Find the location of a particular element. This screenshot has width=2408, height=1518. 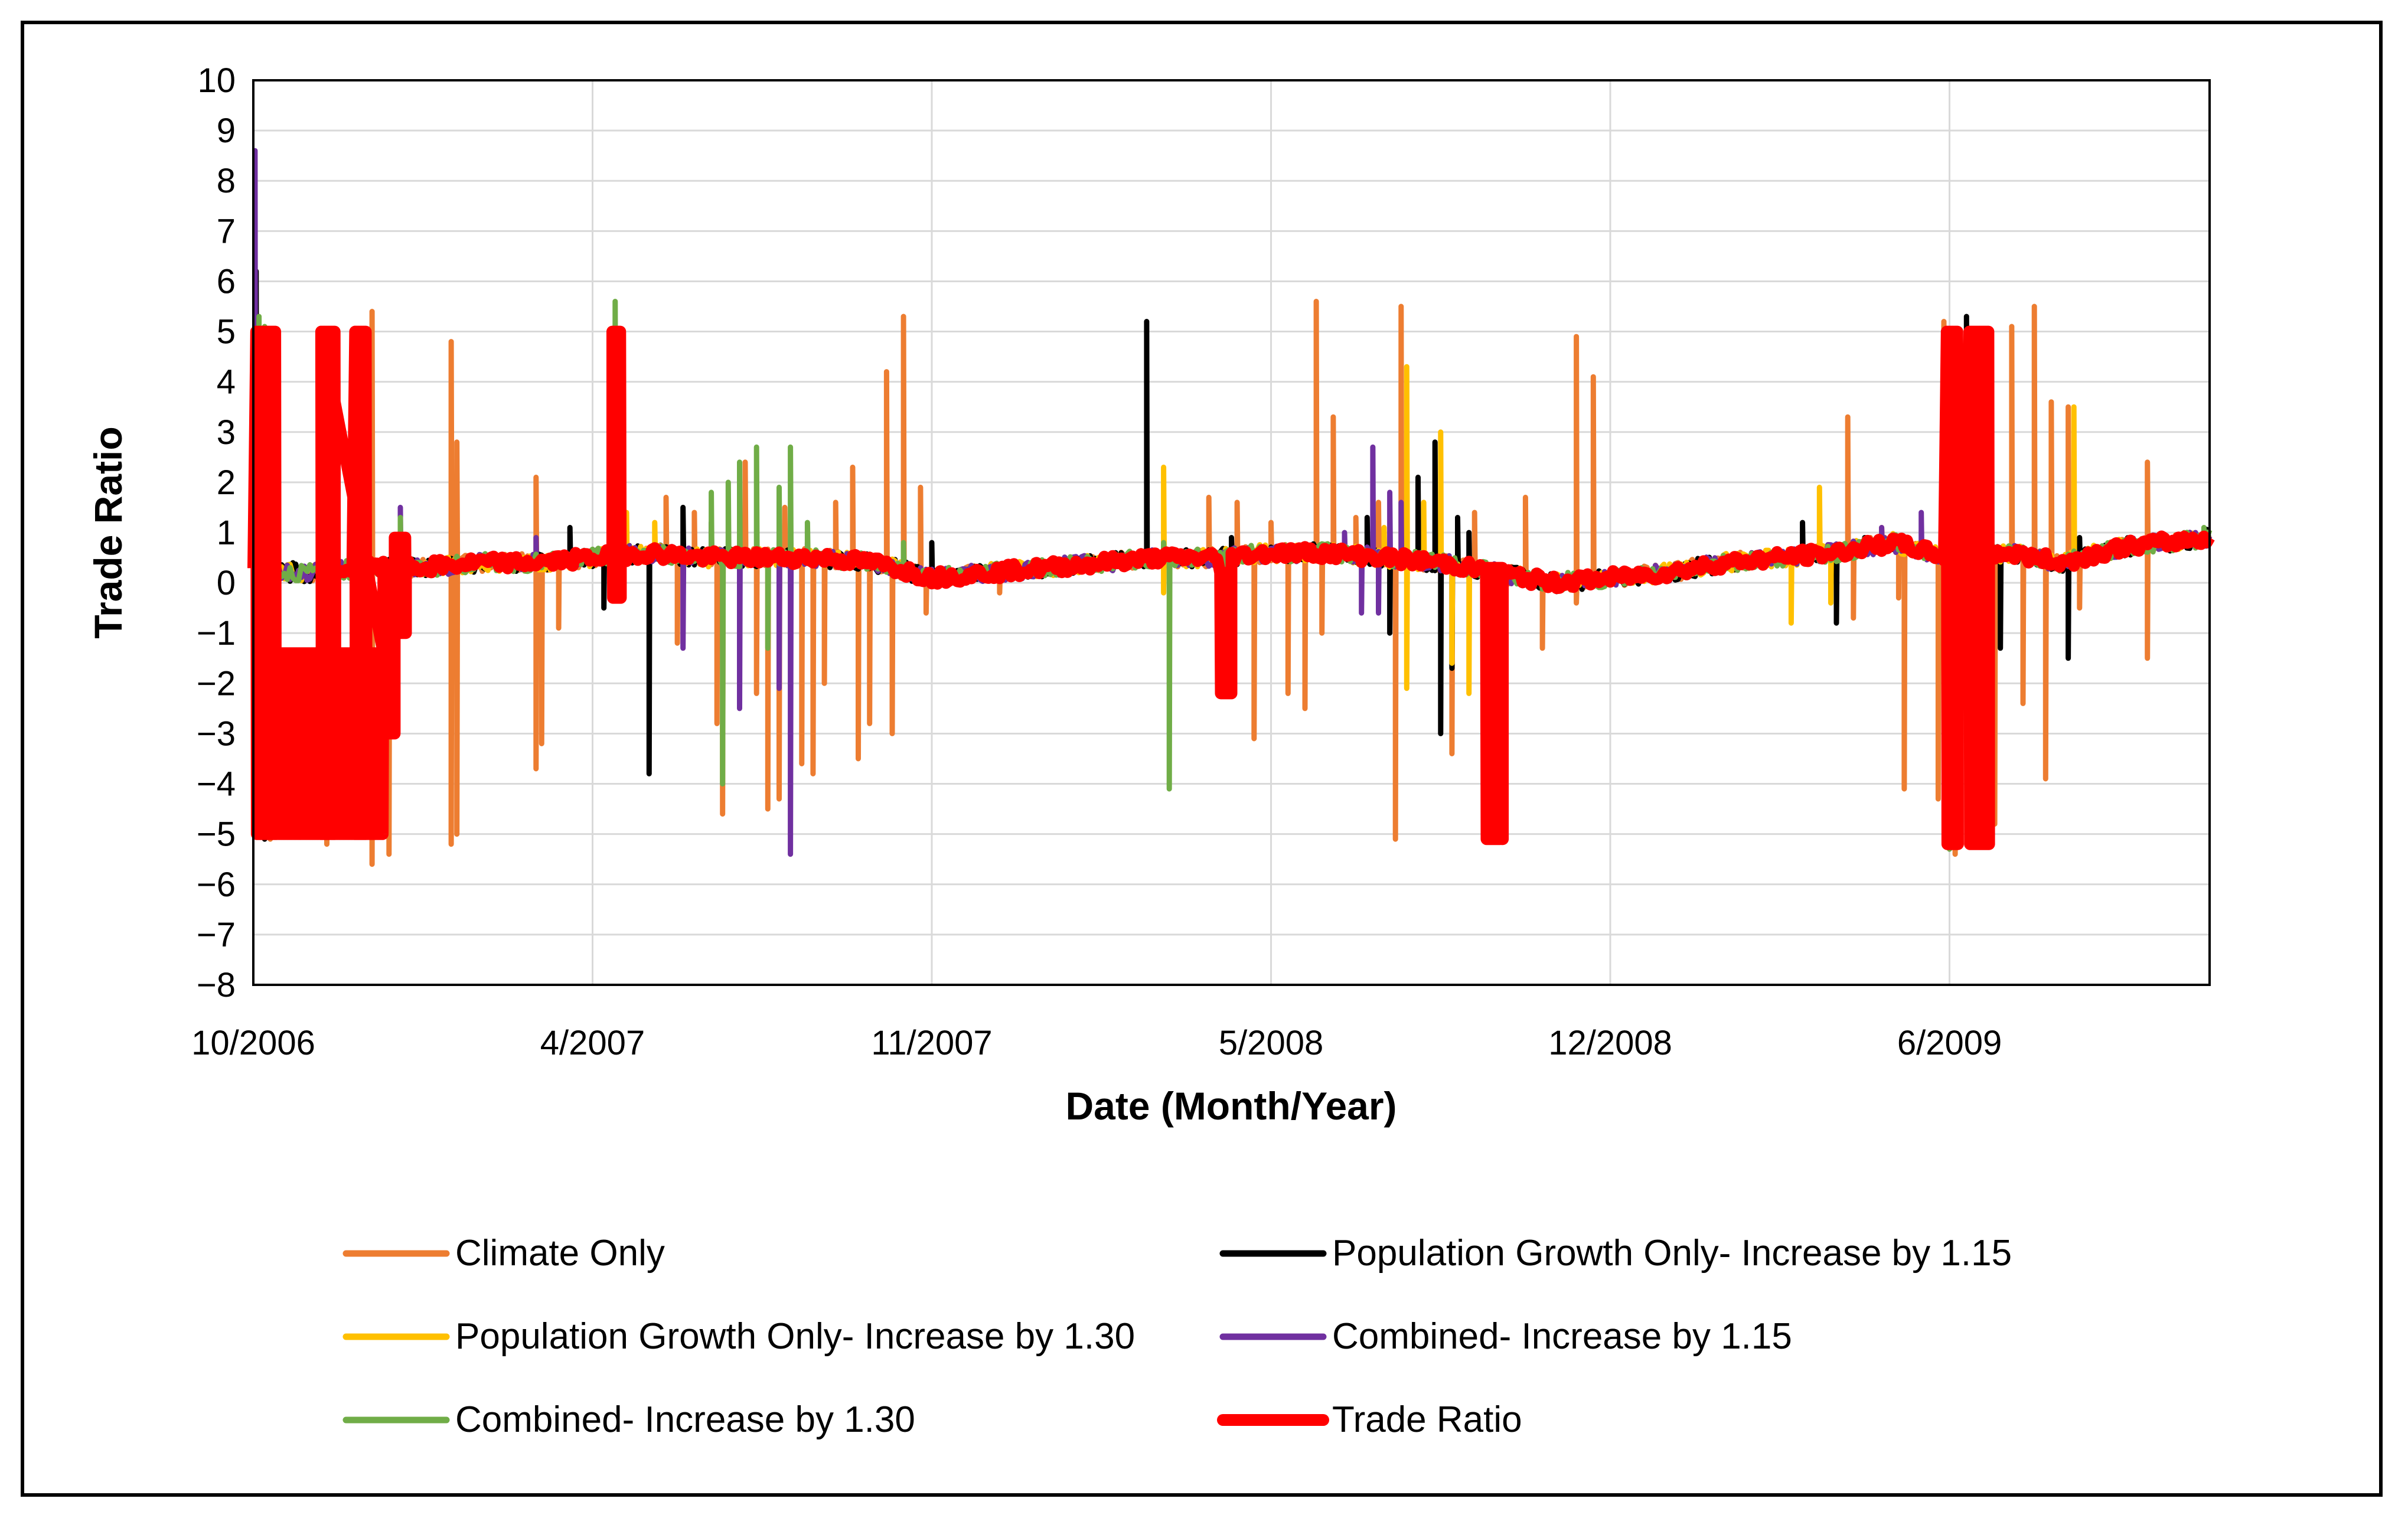

legend-label: Population Growth Only- Increase by 1.30 is located at coordinates (795, 1336).